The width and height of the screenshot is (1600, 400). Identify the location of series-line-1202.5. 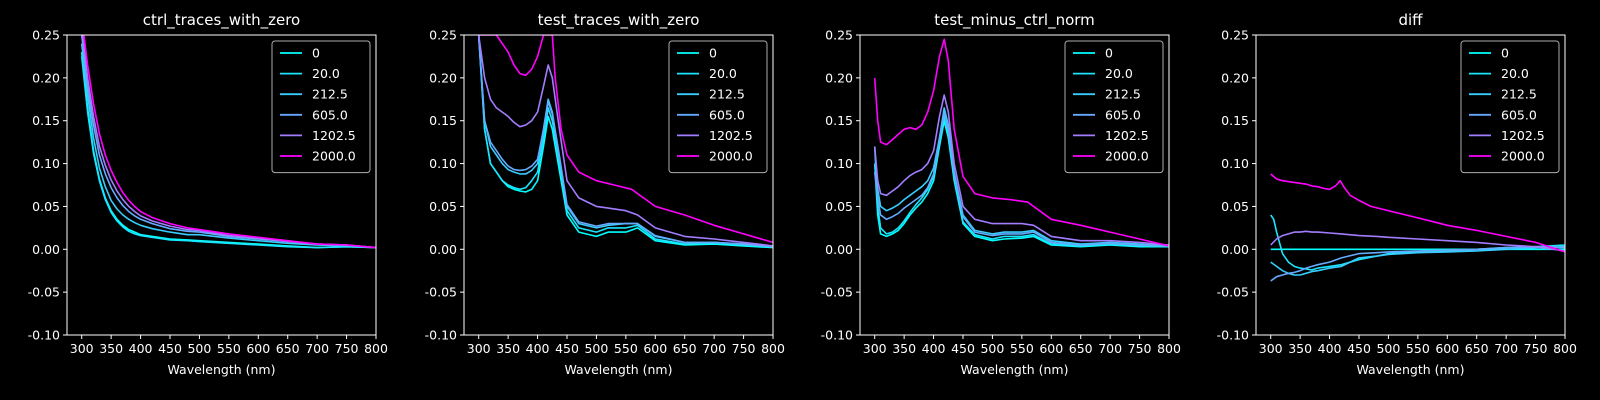
(1417, 241).